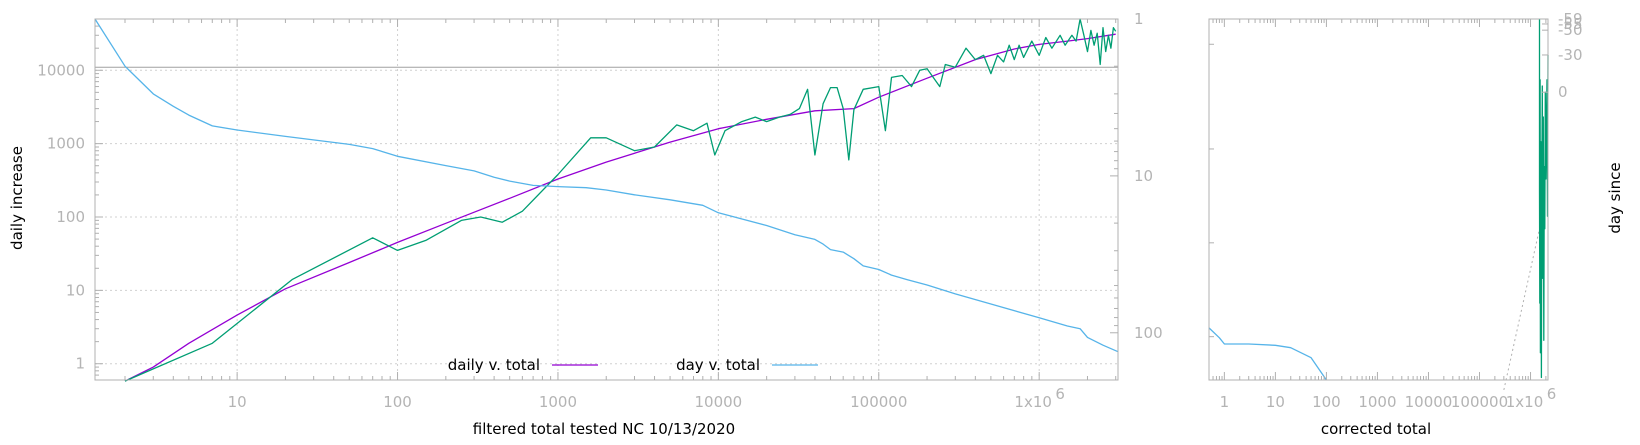 The image size is (1640, 445). Describe the element at coordinates (1139, 19) in the screenshot. I see `y2-tick-label: 1` at that location.